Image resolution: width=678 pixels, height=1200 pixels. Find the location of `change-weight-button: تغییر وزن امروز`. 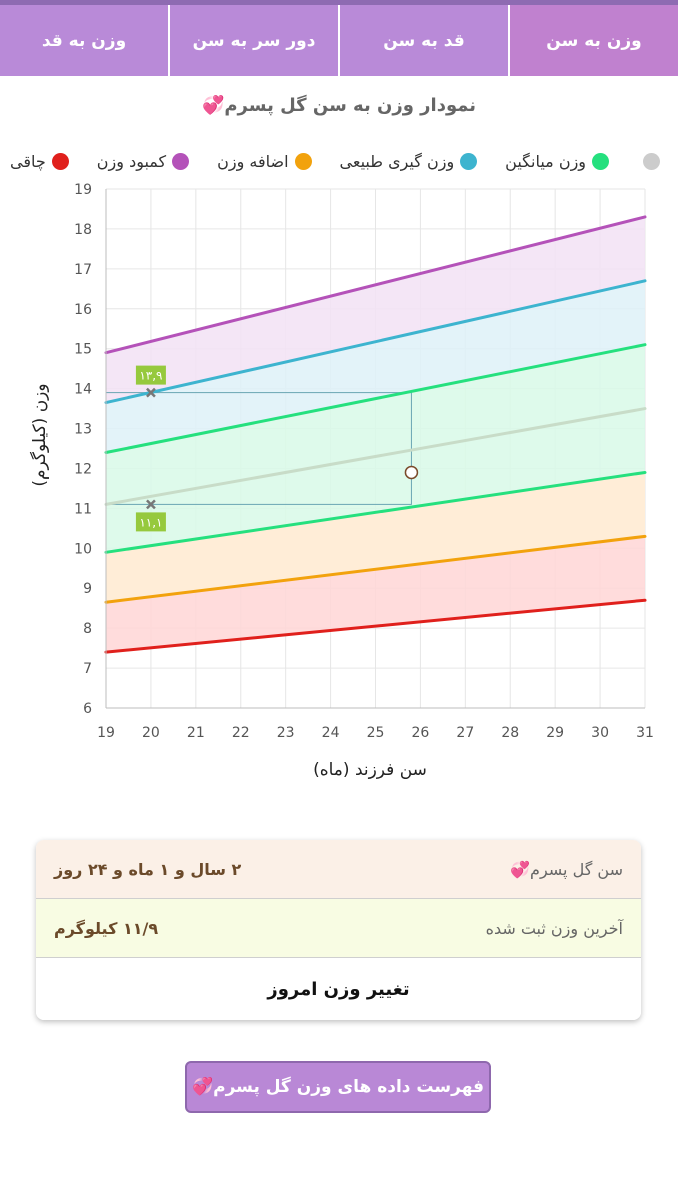

change-weight-button: تغییر وزن امروز is located at coordinates (338, 989).